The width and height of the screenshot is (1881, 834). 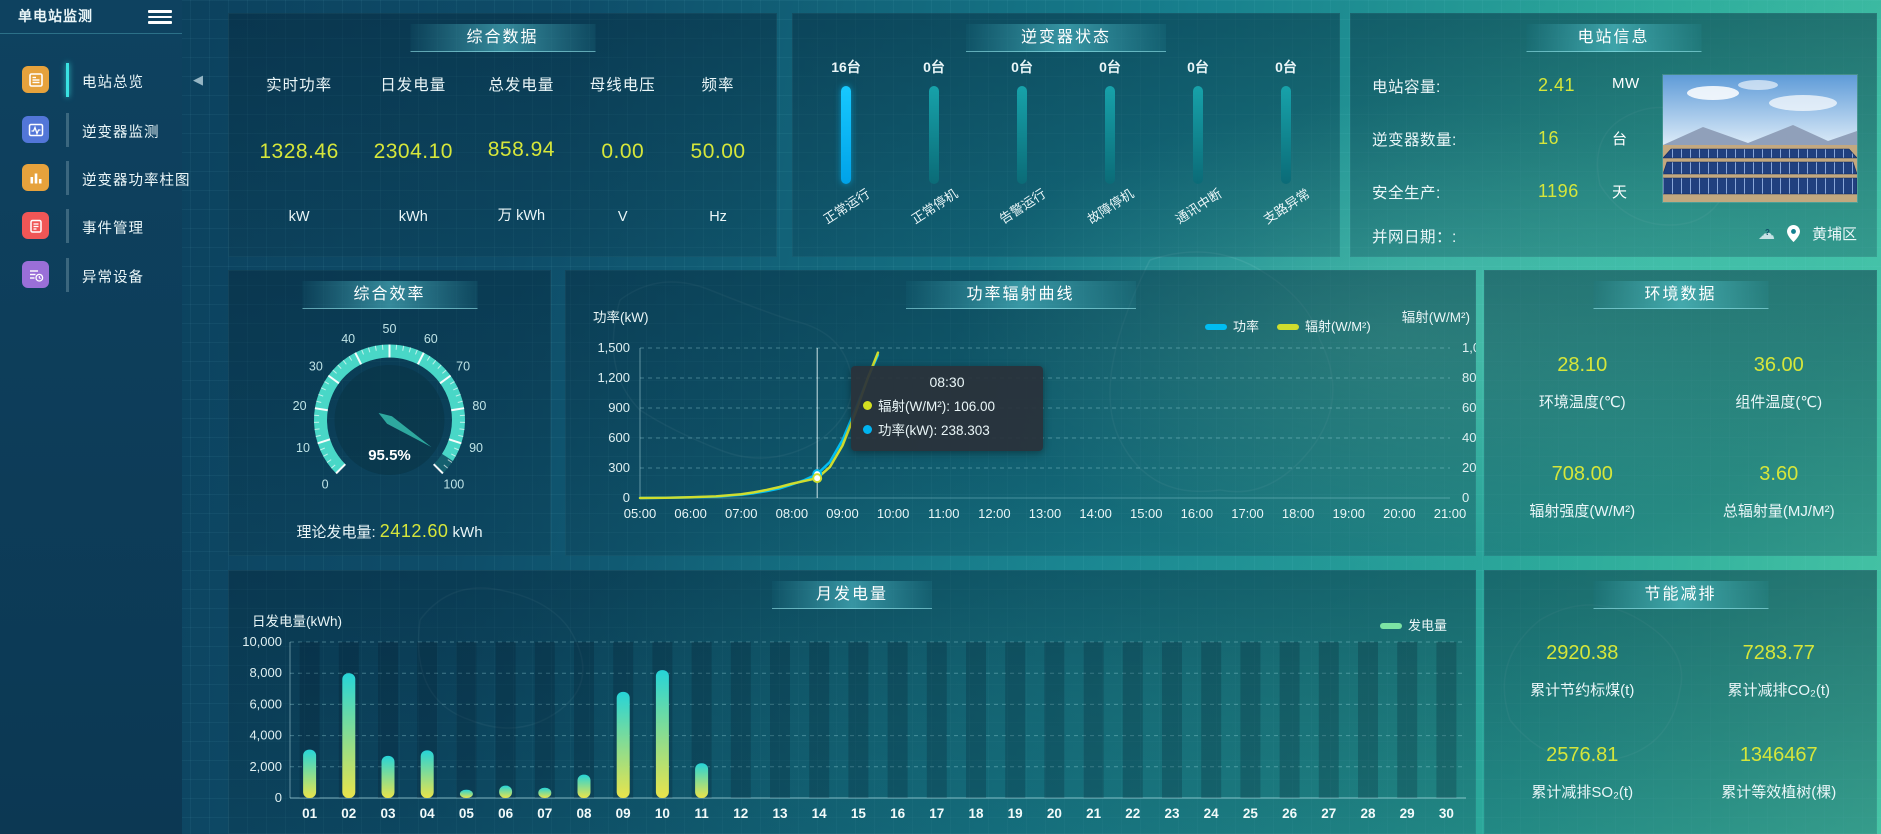 I want to click on stat-value: 858.94, so click(x=521, y=149).